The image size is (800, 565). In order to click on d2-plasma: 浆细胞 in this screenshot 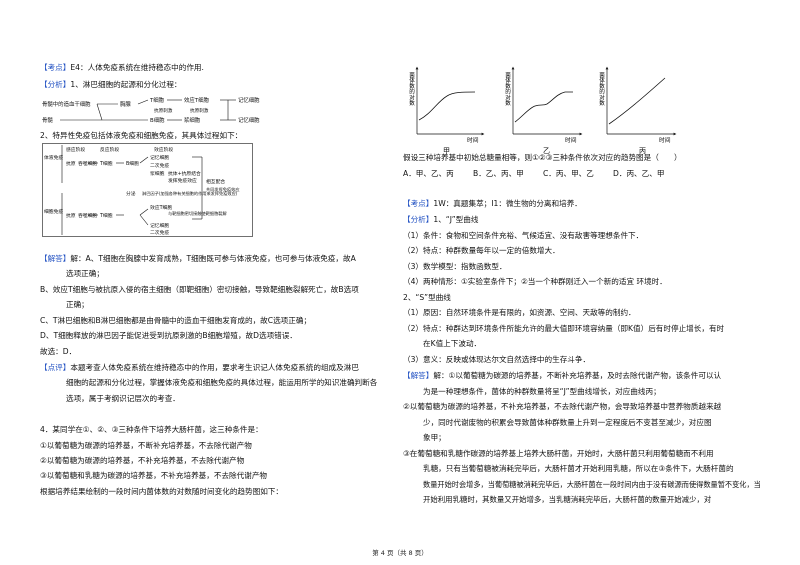, I will do `click(157, 173)`.